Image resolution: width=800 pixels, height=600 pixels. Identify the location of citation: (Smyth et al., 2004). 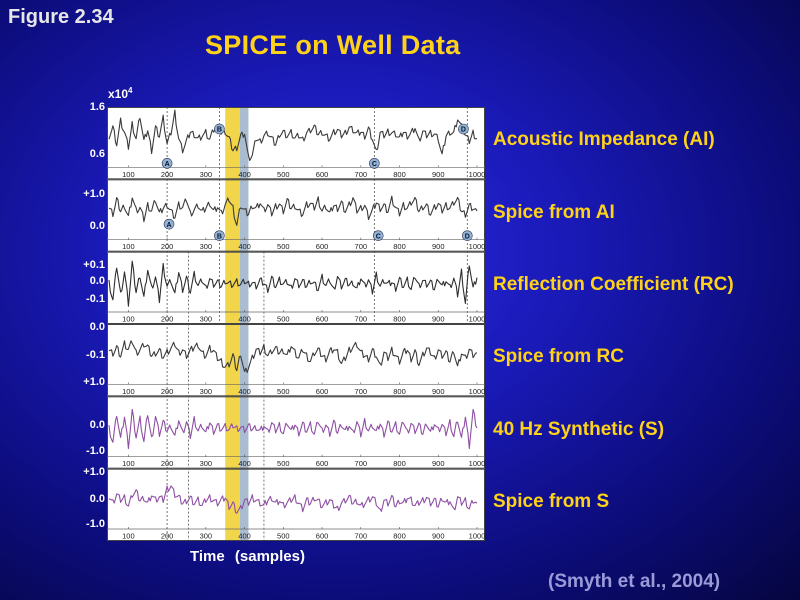
(634, 581).